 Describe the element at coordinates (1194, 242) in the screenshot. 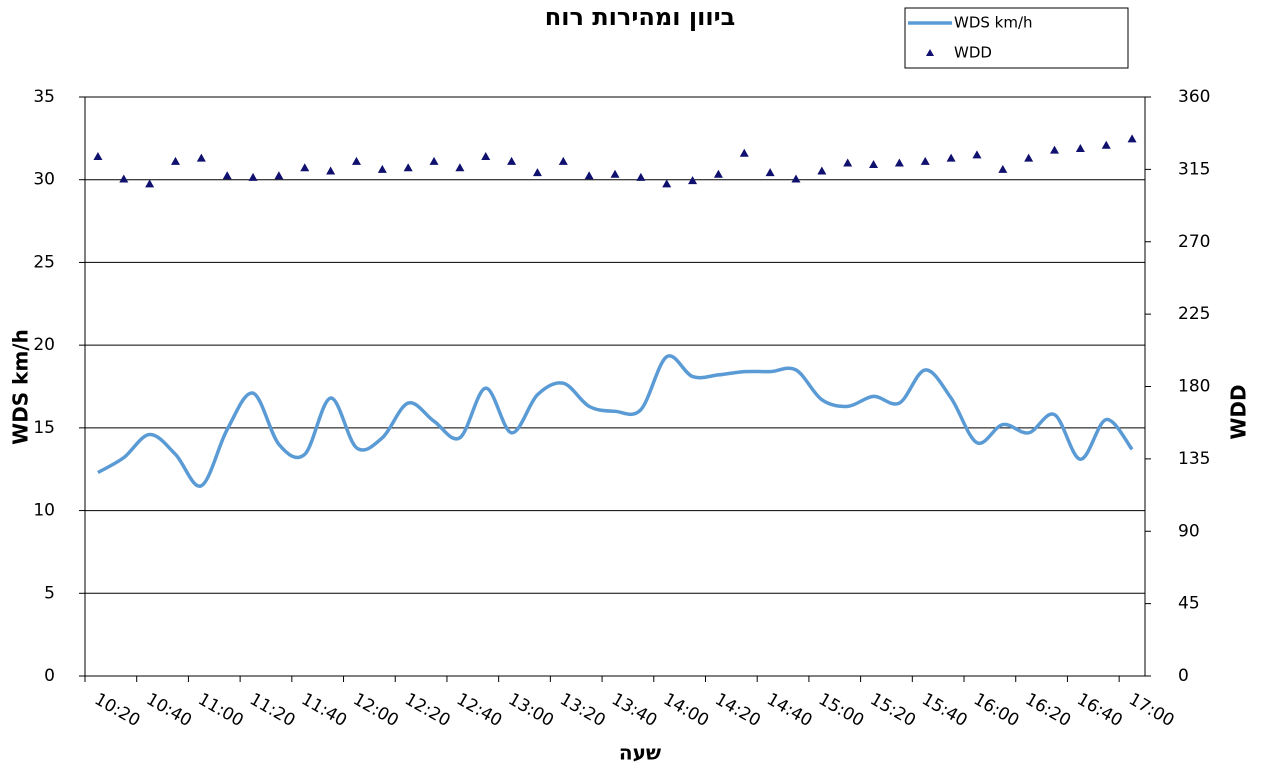

I see `y2-tick-label: 270` at that location.